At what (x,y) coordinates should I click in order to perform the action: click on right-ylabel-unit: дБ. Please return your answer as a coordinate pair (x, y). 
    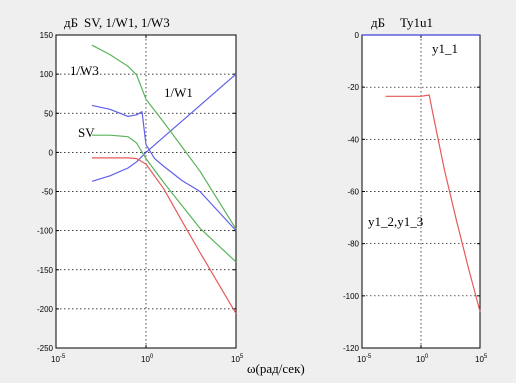
    Looking at the image, I should click on (378, 22).